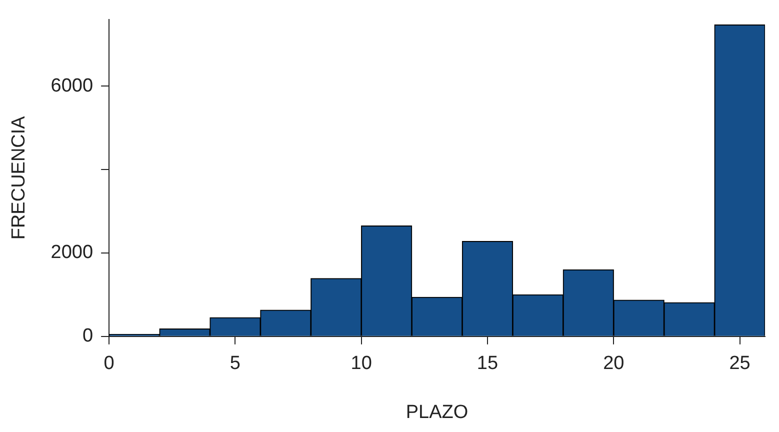 The image size is (779, 432). Describe the element at coordinates (487, 363) in the screenshot. I see `x-tick-label: 15` at that location.